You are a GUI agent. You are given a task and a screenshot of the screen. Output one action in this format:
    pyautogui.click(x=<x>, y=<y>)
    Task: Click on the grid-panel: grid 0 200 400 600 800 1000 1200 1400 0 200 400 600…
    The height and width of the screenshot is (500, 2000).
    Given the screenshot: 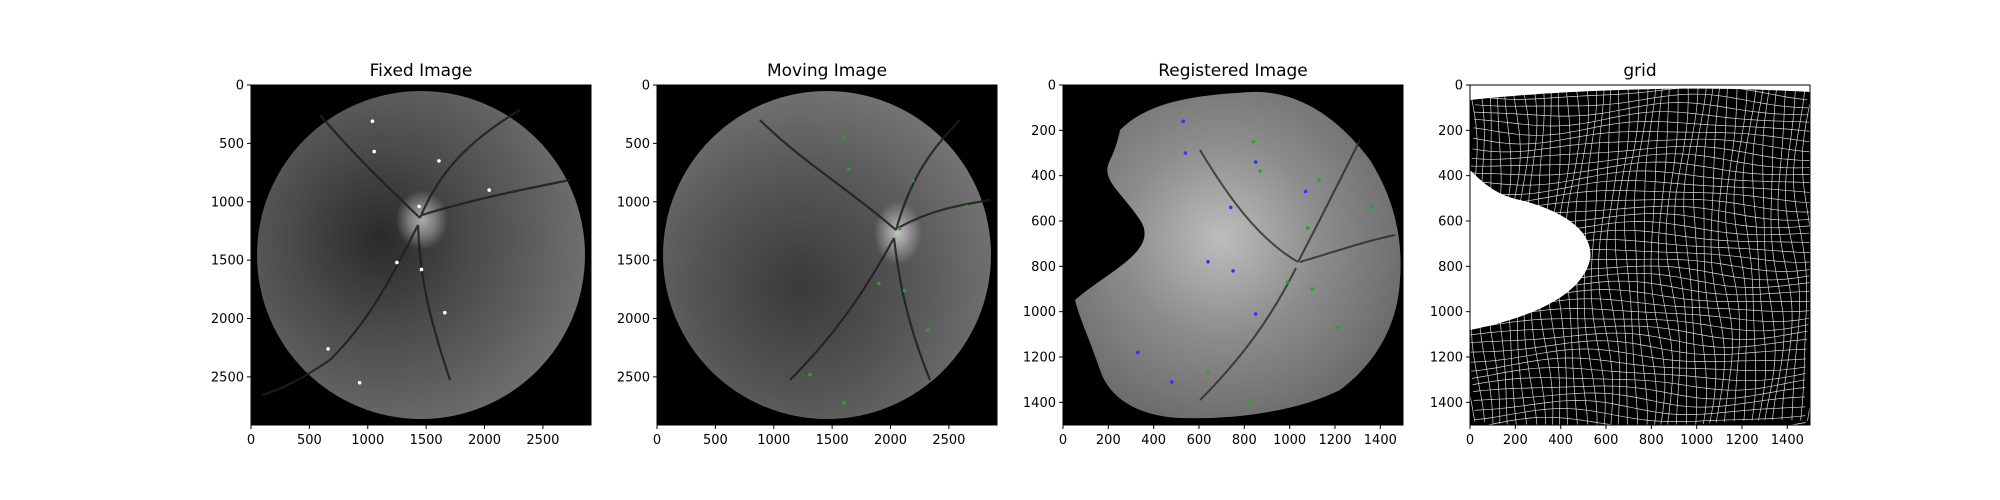 What is the action you would take?
    pyautogui.click(x=1620, y=255)
    